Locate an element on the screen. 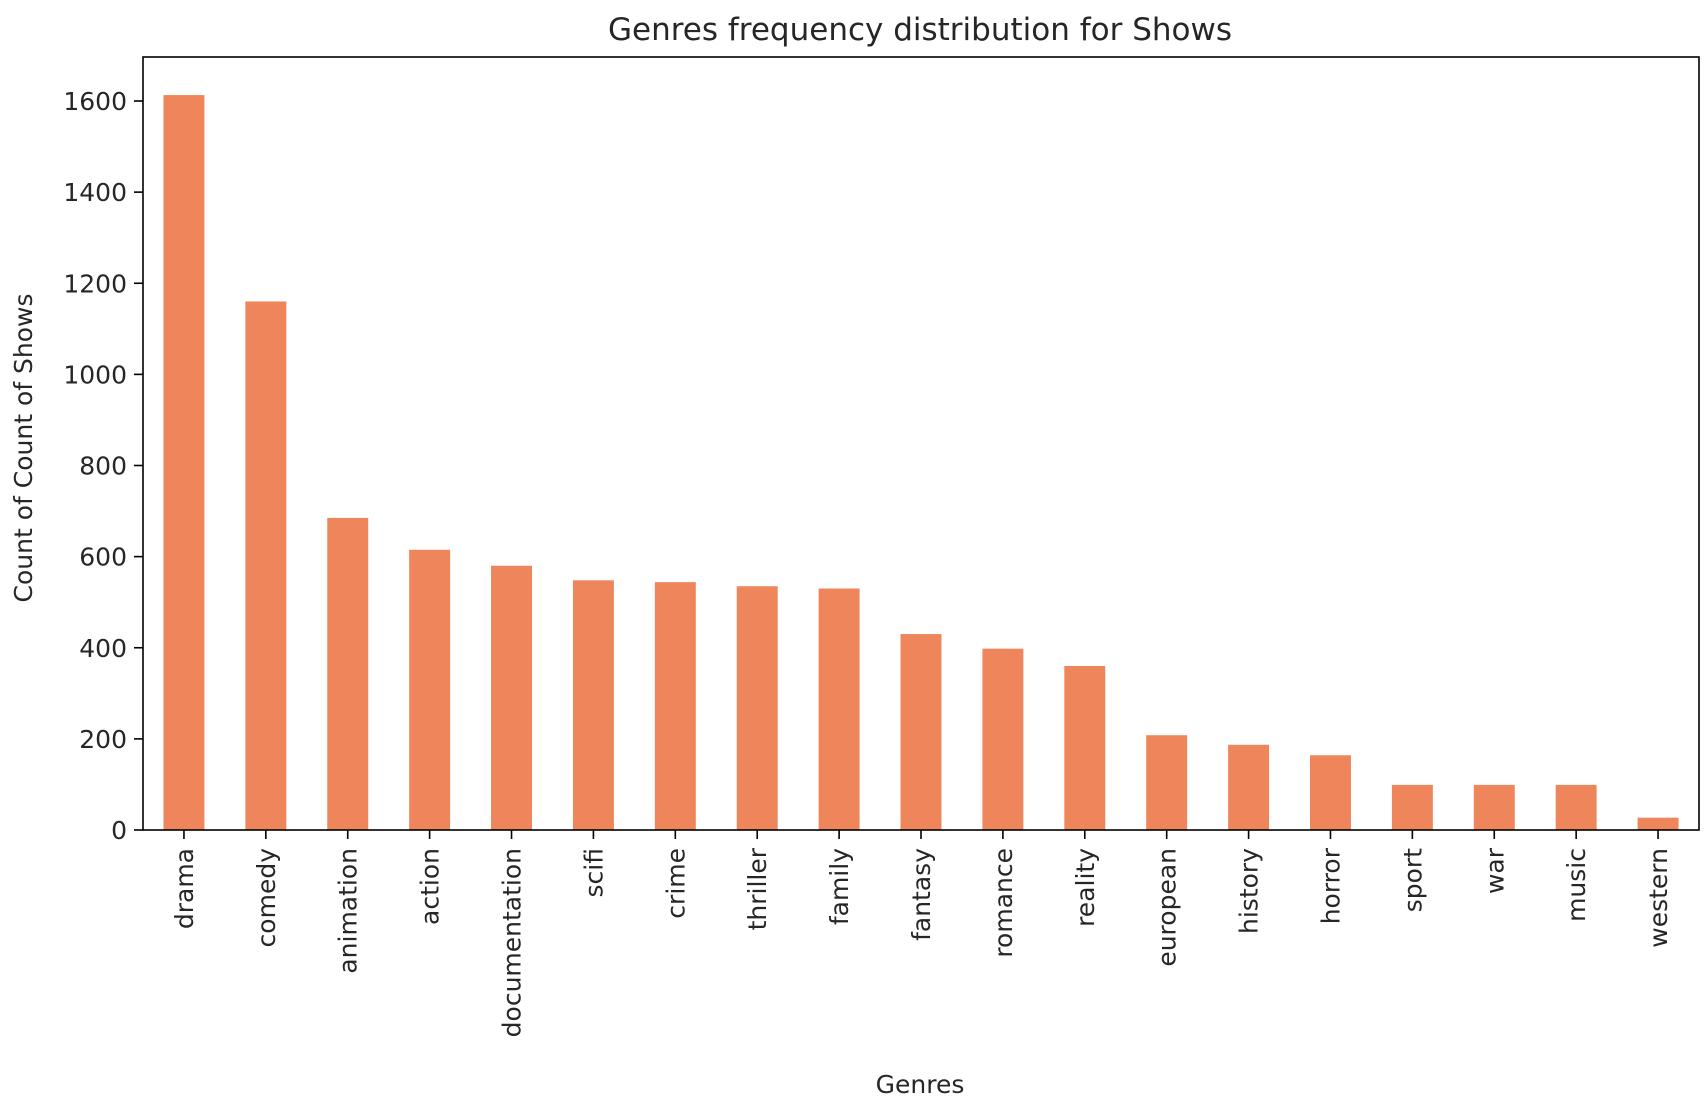 This screenshot has height=1118, width=1708. bar-european is located at coordinates (1167, 782).